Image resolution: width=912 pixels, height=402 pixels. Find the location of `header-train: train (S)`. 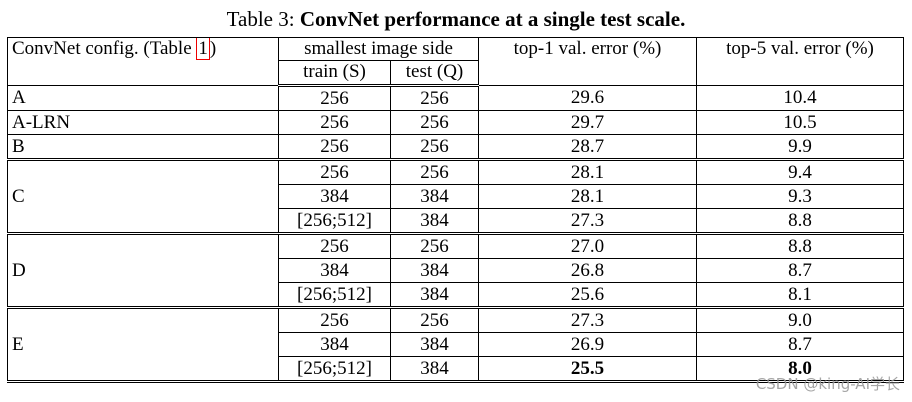

header-train: train (S) is located at coordinates (334, 73).